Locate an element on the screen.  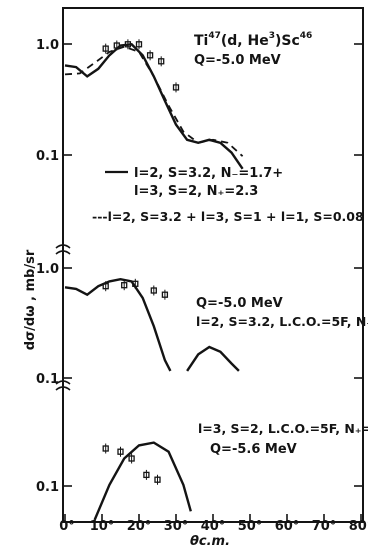
x-tick-label-5: 40° is located at coordinates (213, 526).